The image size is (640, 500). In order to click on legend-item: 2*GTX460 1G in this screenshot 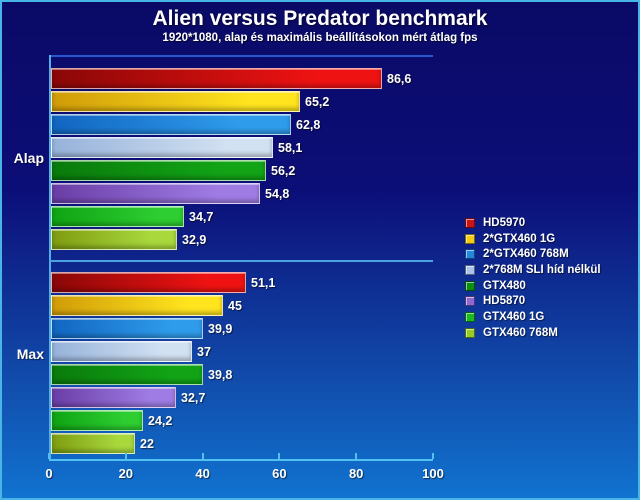, I will do `click(533, 239)`.